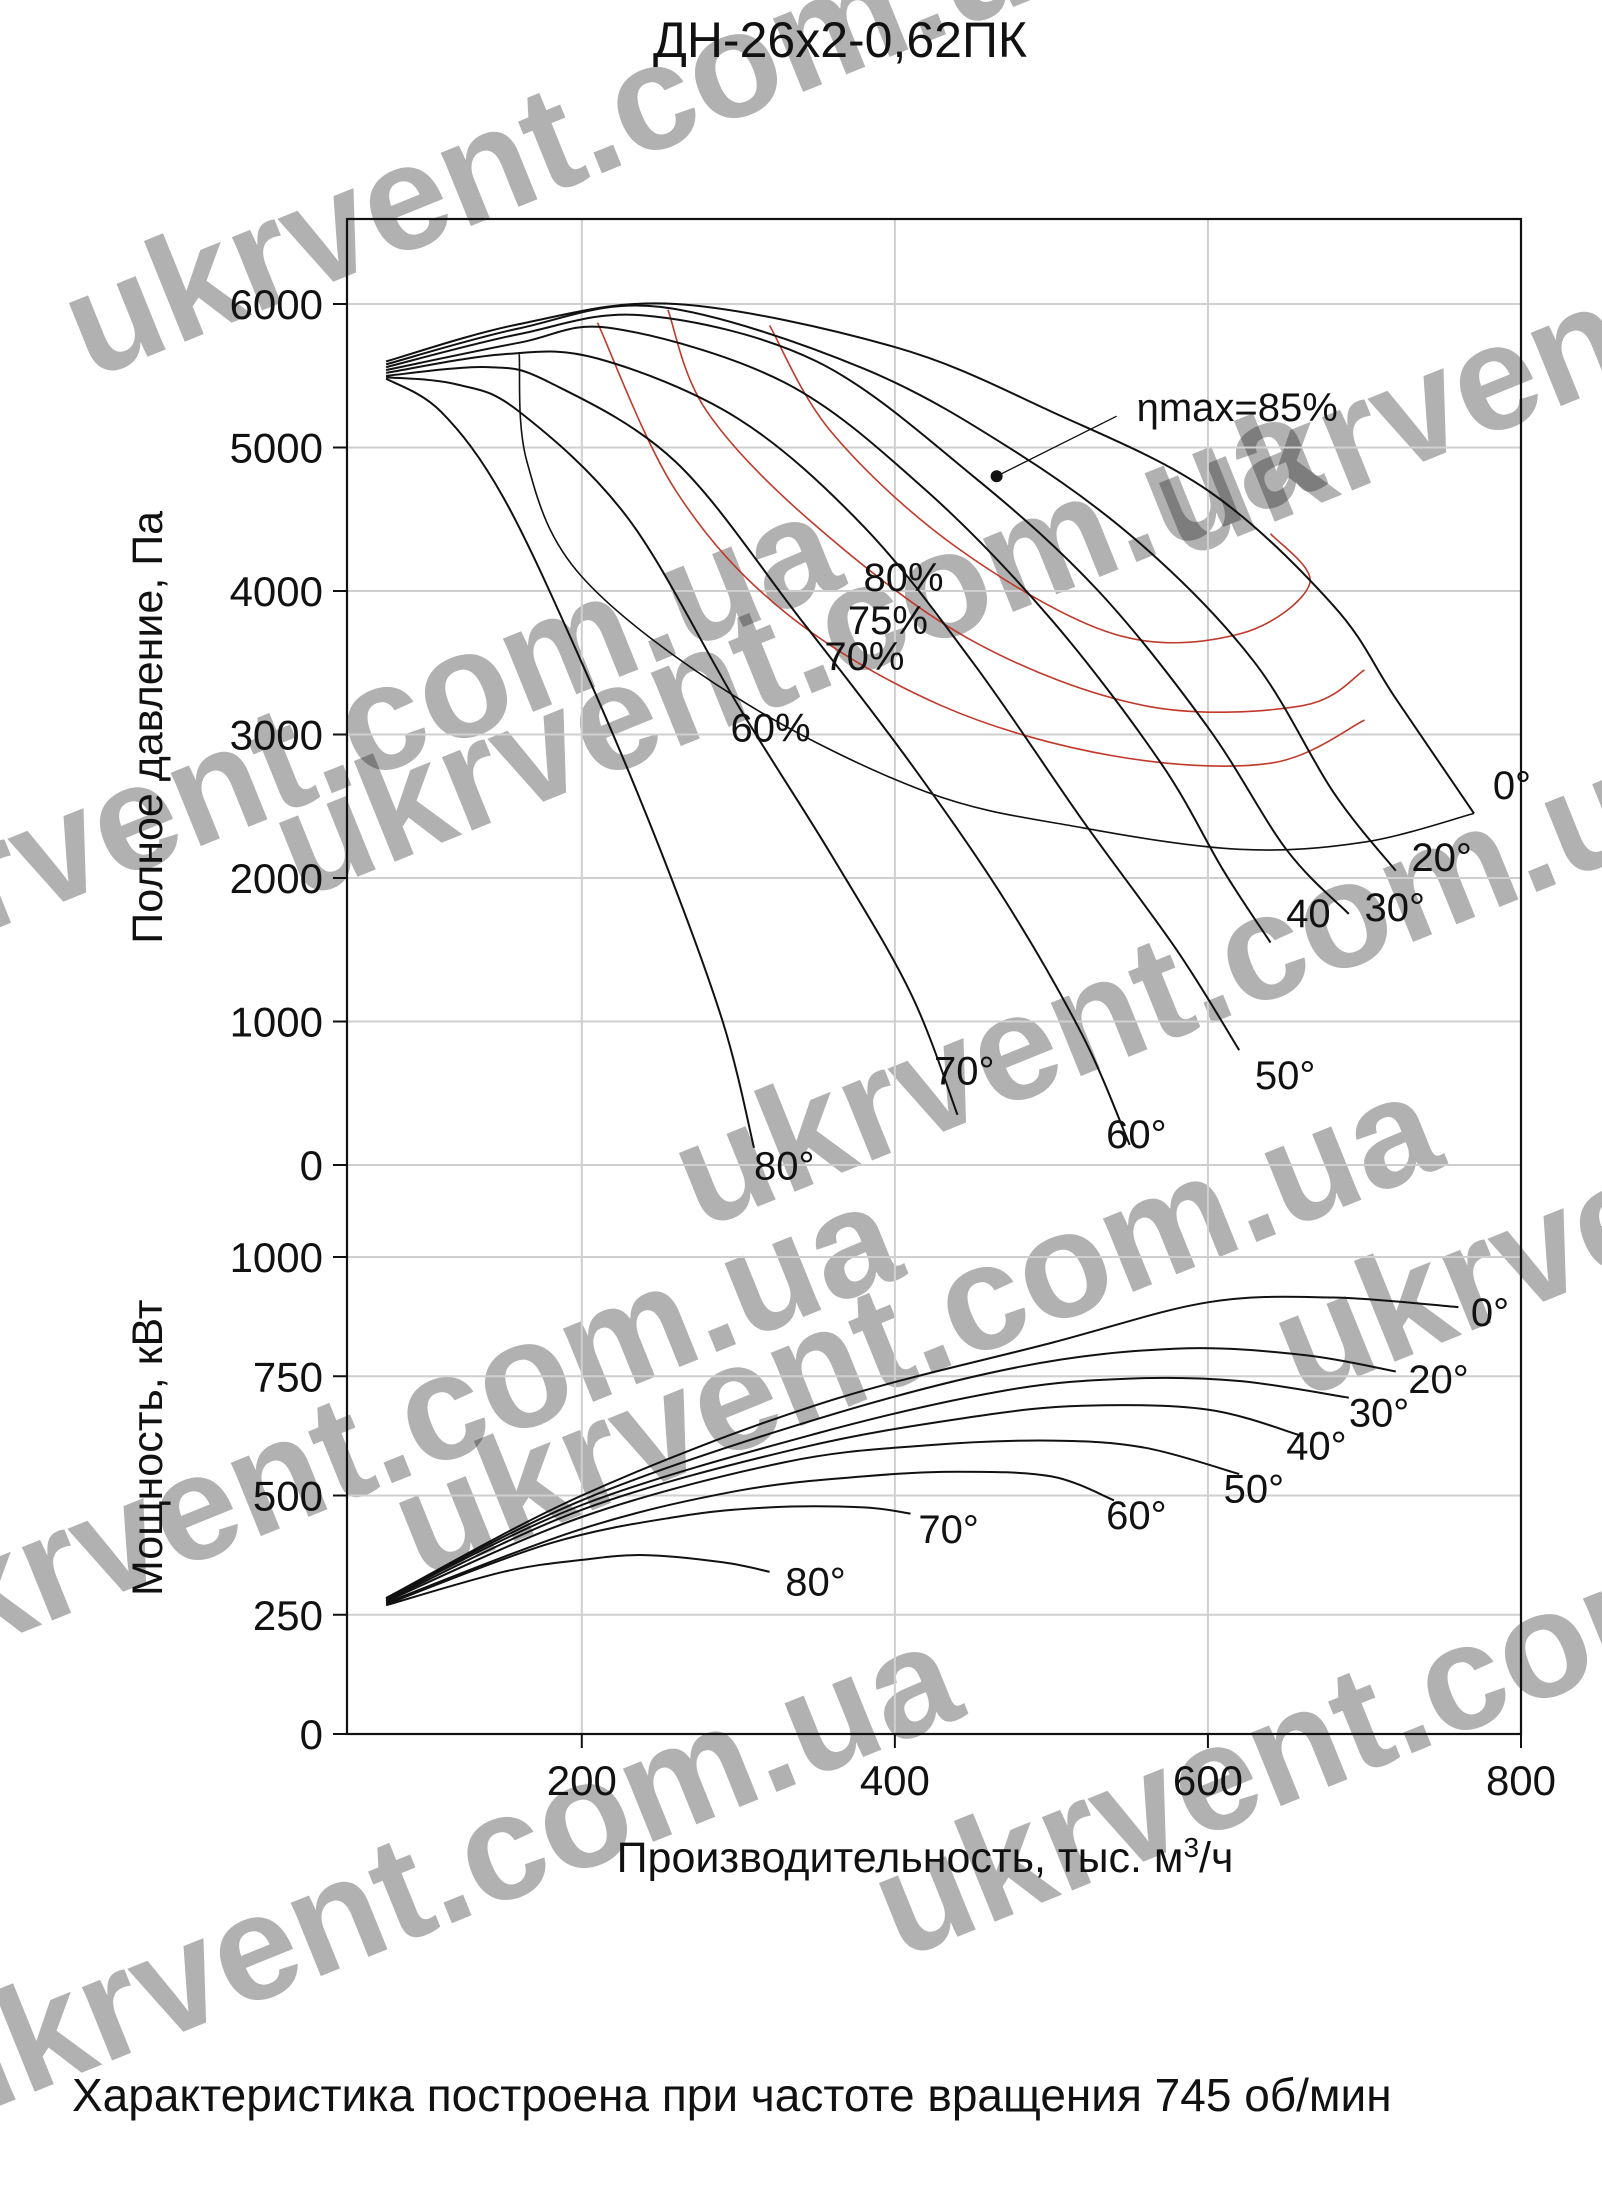 This screenshot has width=1602, height=2185. I want to click on pressure-y-tick-label: 4000, so click(276, 591).